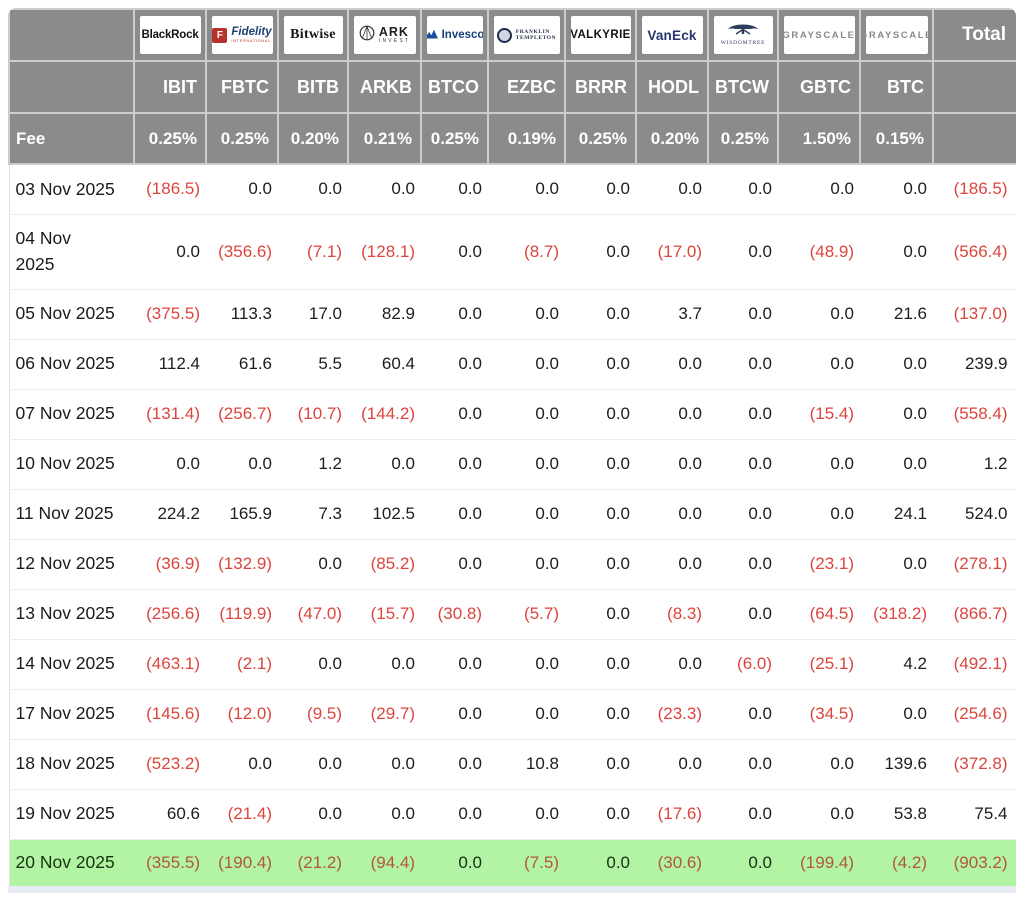 The height and width of the screenshot is (902, 1024). I want to click on flow-value-cell: 82.9, so click(398, 313).